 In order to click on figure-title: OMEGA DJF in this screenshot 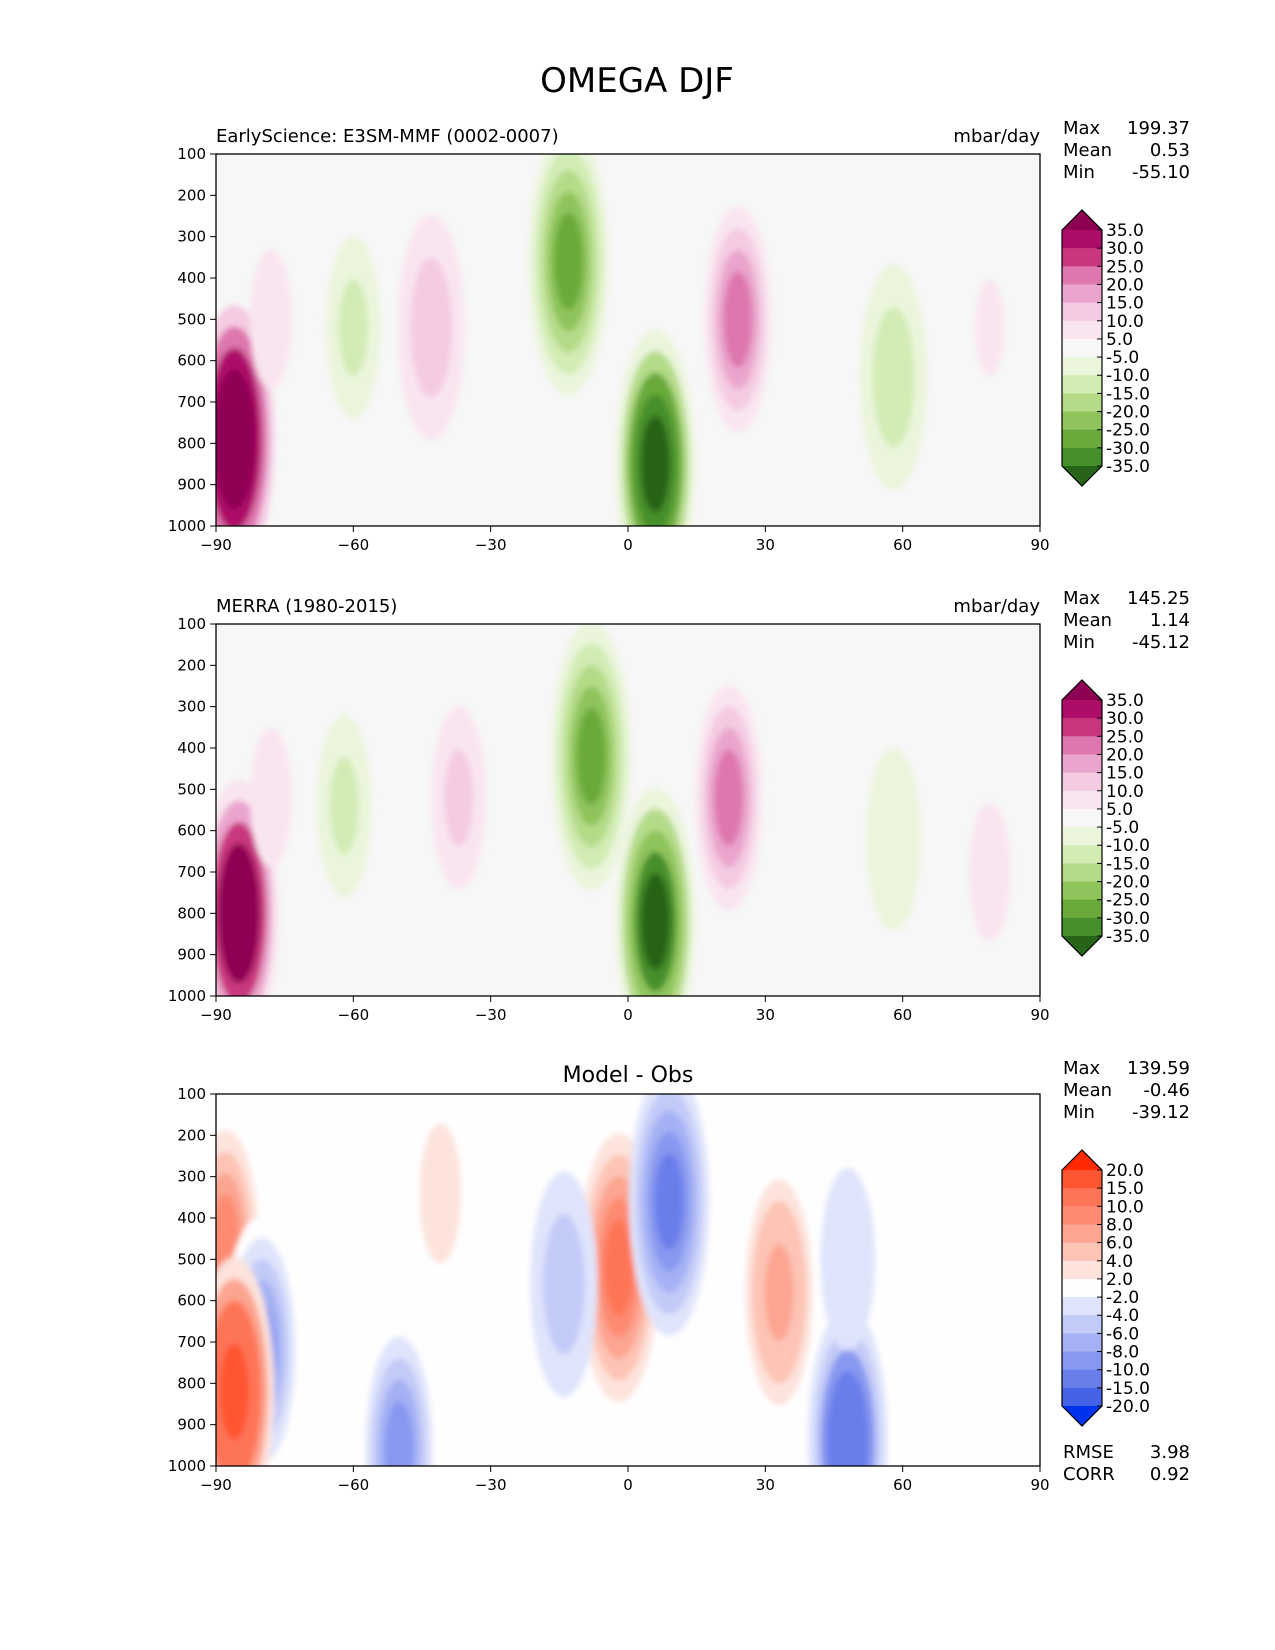, I will do `click(637, 81)`.